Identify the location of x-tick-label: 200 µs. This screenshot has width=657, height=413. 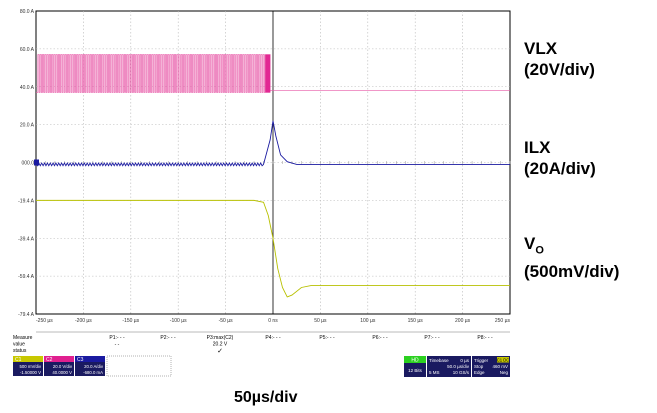
(463, 321).